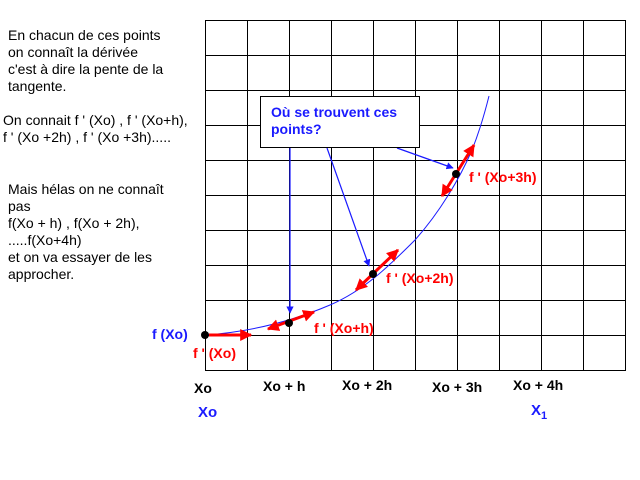  I want to click on tangent-xo2h, so click(377, 270).